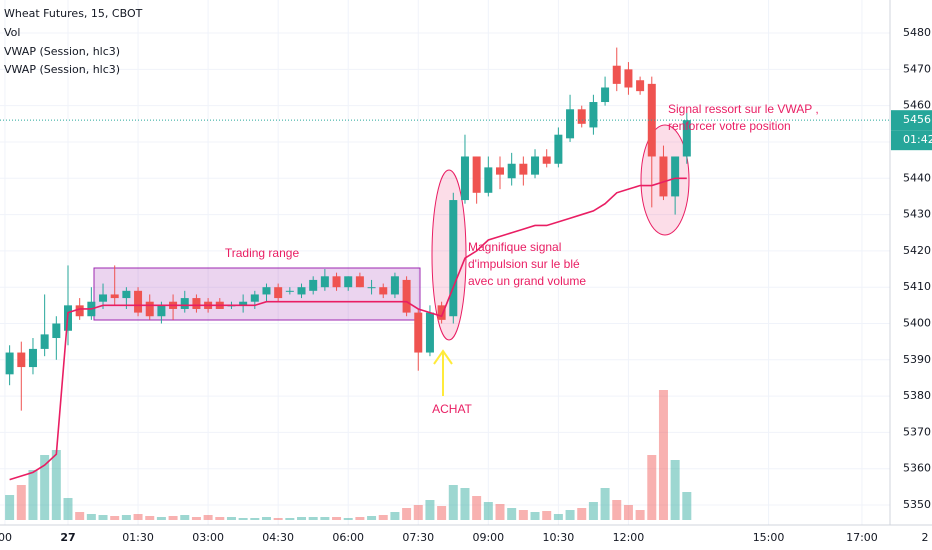 The height and width of the screenshot is (550, 932). Describe the element at coordinates (67, 537) in the screenshot. I see `x-tick-label: 27` at that location.